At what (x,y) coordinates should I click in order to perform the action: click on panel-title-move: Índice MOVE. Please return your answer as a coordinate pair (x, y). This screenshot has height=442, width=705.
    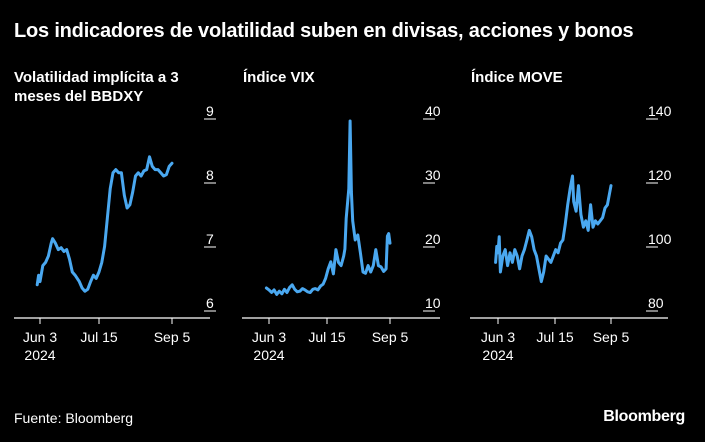
    Looking at the image, I should click on (517, 77).